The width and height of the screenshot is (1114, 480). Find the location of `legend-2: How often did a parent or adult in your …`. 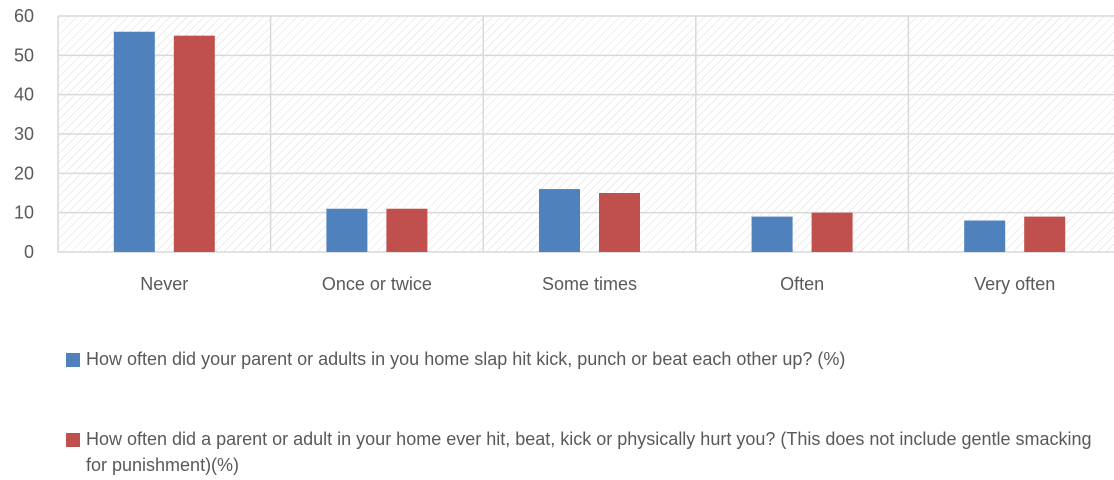

legend-2: How often did a parent or adult in your … is located at coordinates (581, 452).